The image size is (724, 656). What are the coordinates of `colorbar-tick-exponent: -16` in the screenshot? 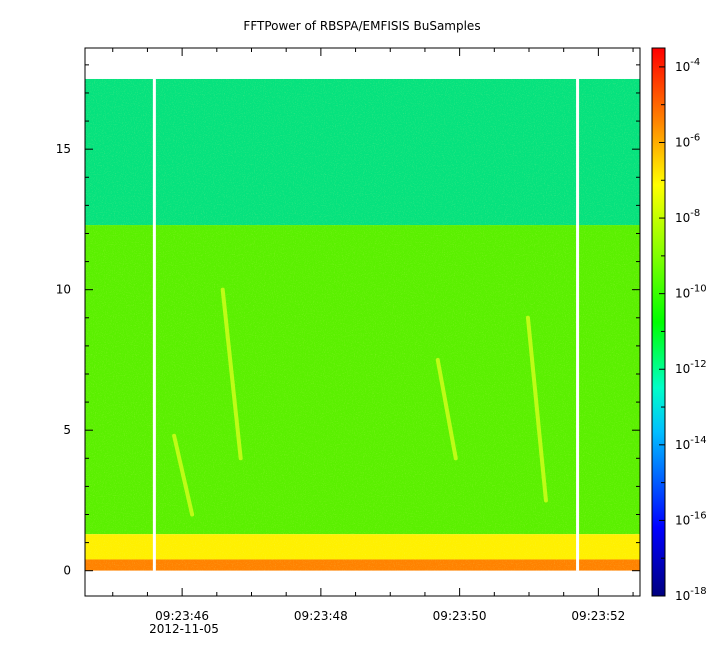 It's located at (698, 515).